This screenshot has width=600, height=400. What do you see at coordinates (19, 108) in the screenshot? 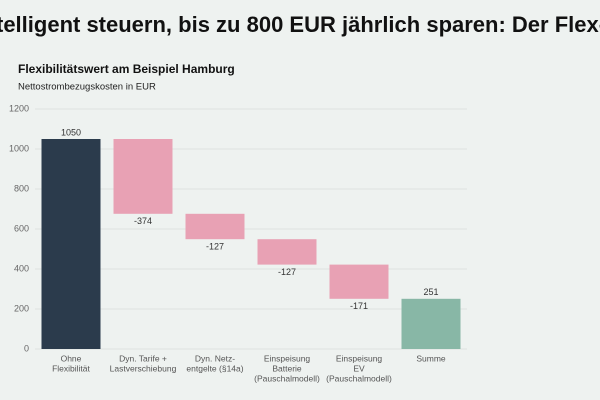
I see `y-tick-label: 1200` at bounding box center [19, 108].